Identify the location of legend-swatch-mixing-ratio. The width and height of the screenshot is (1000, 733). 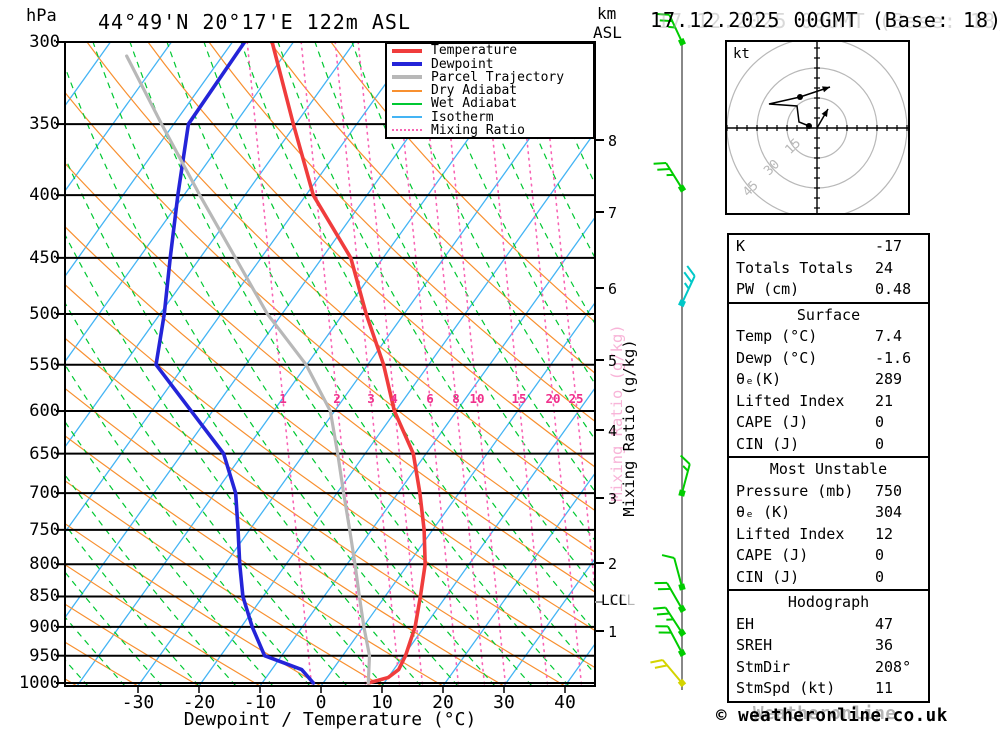
(407, 130).